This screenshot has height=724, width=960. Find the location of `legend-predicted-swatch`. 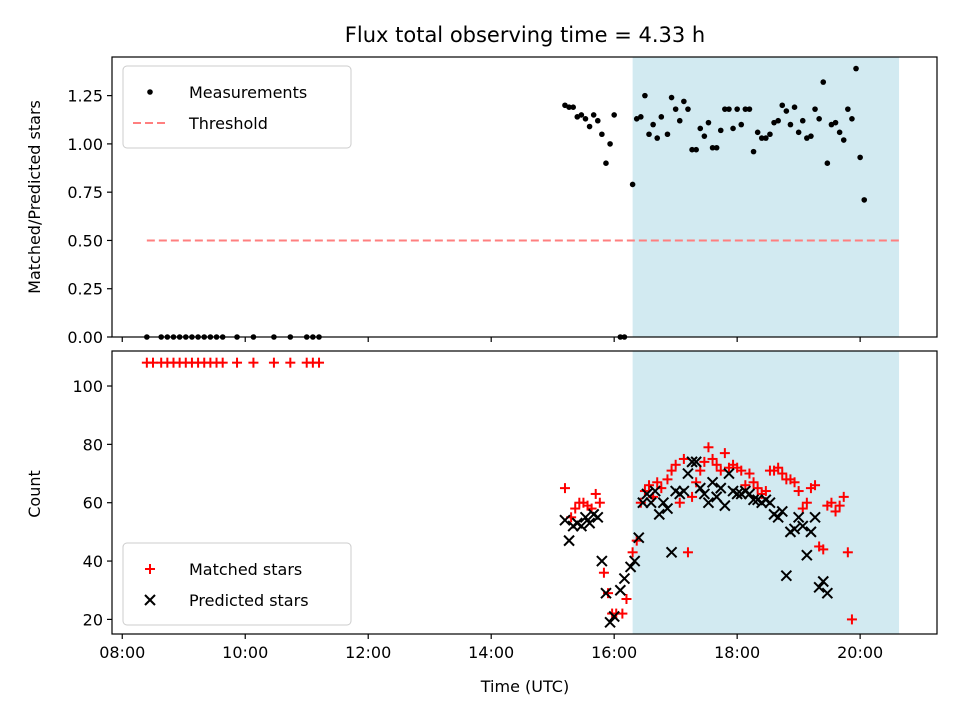

legend-predicted-swatch is located at coordinates (150, 600).